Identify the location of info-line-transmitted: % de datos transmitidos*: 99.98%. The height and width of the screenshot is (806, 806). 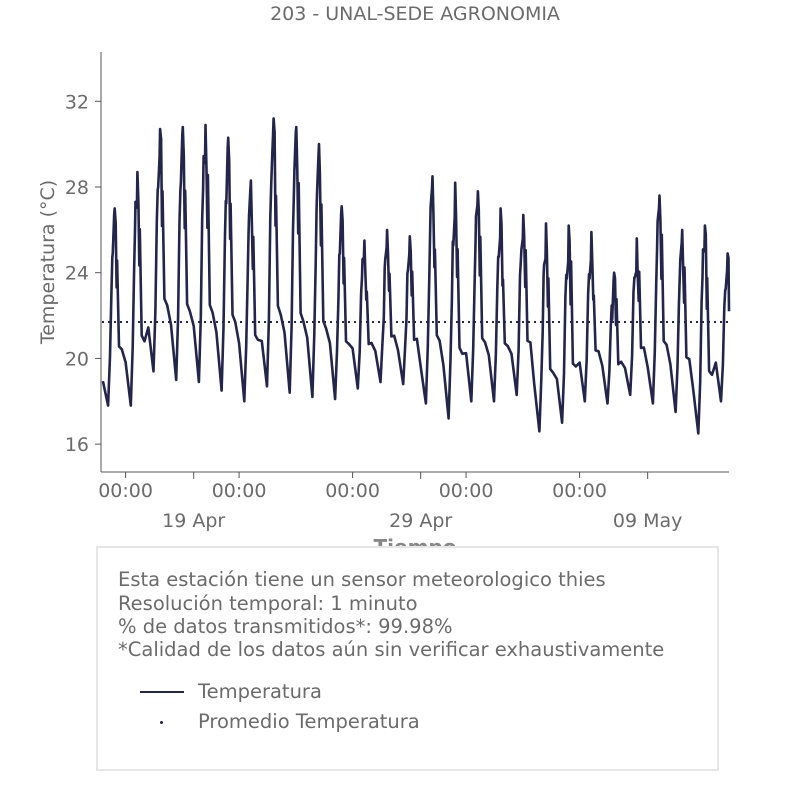
(285, 626).